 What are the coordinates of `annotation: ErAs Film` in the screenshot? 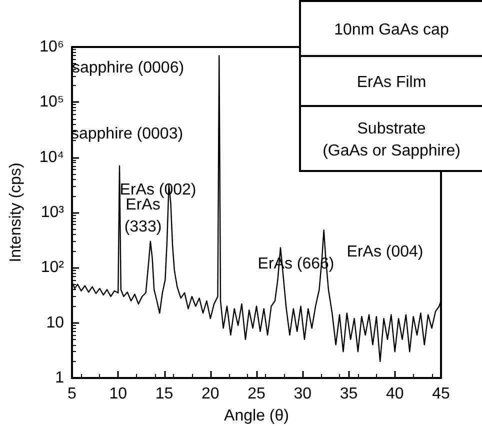 It's located at (391, 82).